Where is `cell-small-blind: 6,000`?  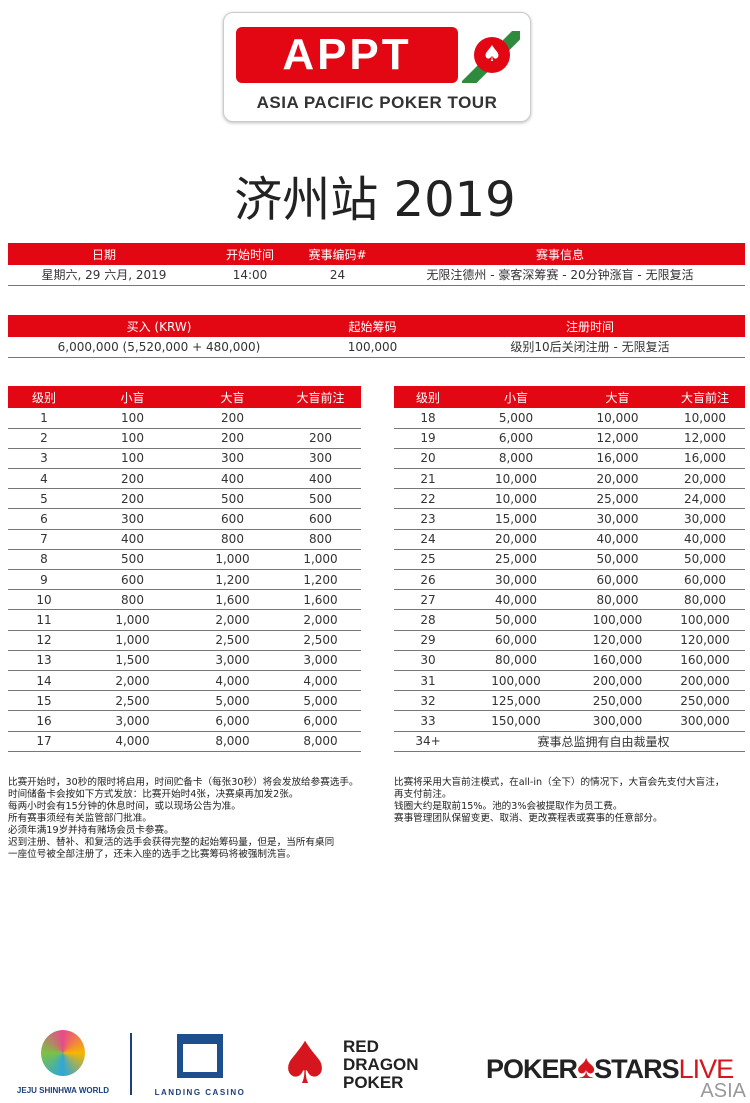 cell-small-blind: 6,000 is located at coordinates (516, 438).